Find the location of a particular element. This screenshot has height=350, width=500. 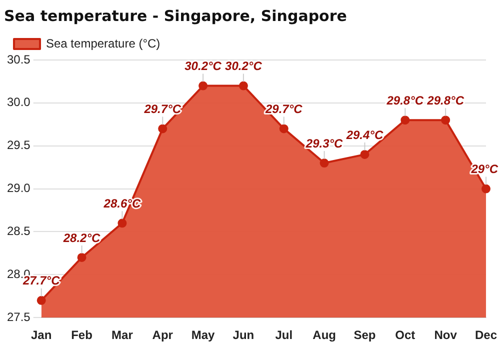

x-tick-label: Jun is located at coordinates (243, 335).